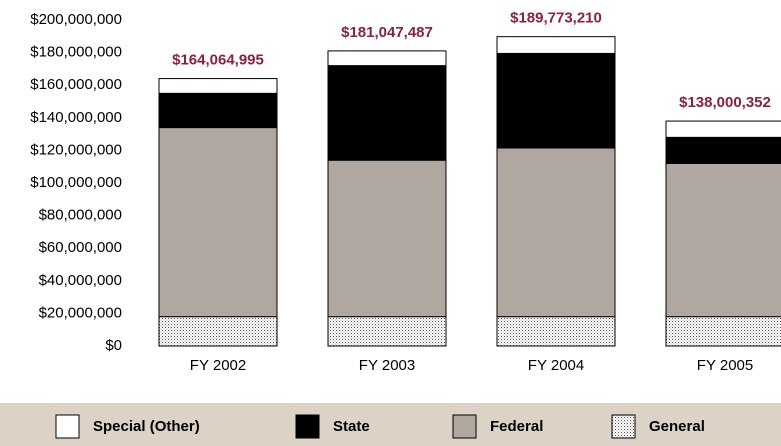 This screenshot has height=446, width=781. What do you see at coordinates (76, 149) in the screenshot?
I see `y-tick-label: $120,000,000` at bounding box center [76, 149].